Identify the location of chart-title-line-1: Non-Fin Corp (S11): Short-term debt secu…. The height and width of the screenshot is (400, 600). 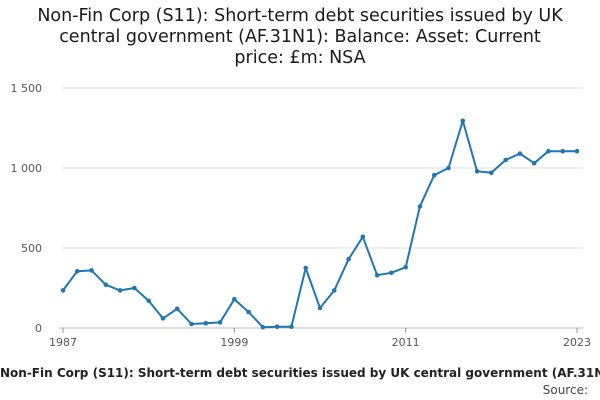
(300, 16).